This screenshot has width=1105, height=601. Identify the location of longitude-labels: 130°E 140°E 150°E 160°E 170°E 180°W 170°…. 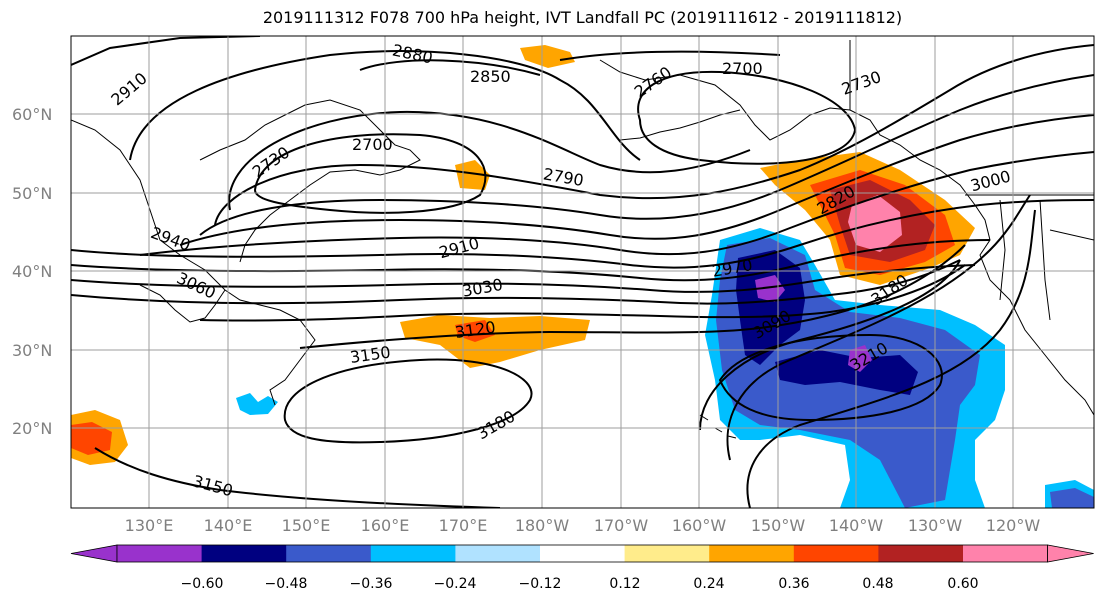
(583, 525).